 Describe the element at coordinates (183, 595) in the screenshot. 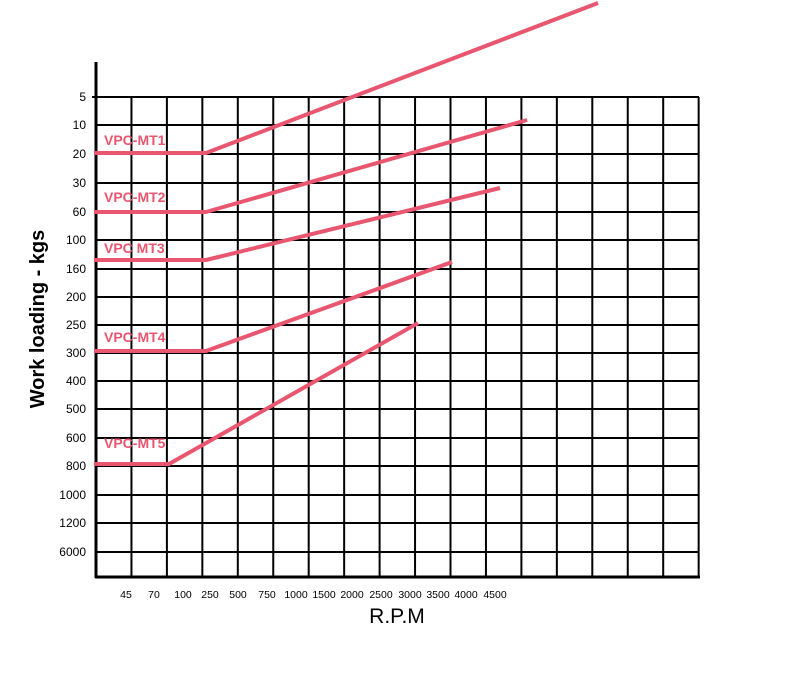

I see `x-tick-label: 100` at that location.